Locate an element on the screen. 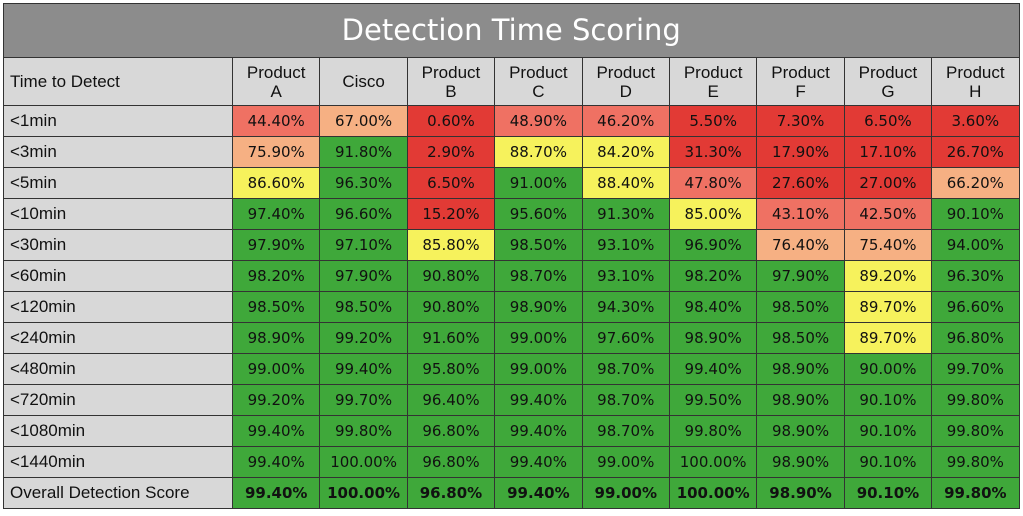 The image size is (1023, 516). row-label: Overall Detection Score is located at coordinates (118, 493).